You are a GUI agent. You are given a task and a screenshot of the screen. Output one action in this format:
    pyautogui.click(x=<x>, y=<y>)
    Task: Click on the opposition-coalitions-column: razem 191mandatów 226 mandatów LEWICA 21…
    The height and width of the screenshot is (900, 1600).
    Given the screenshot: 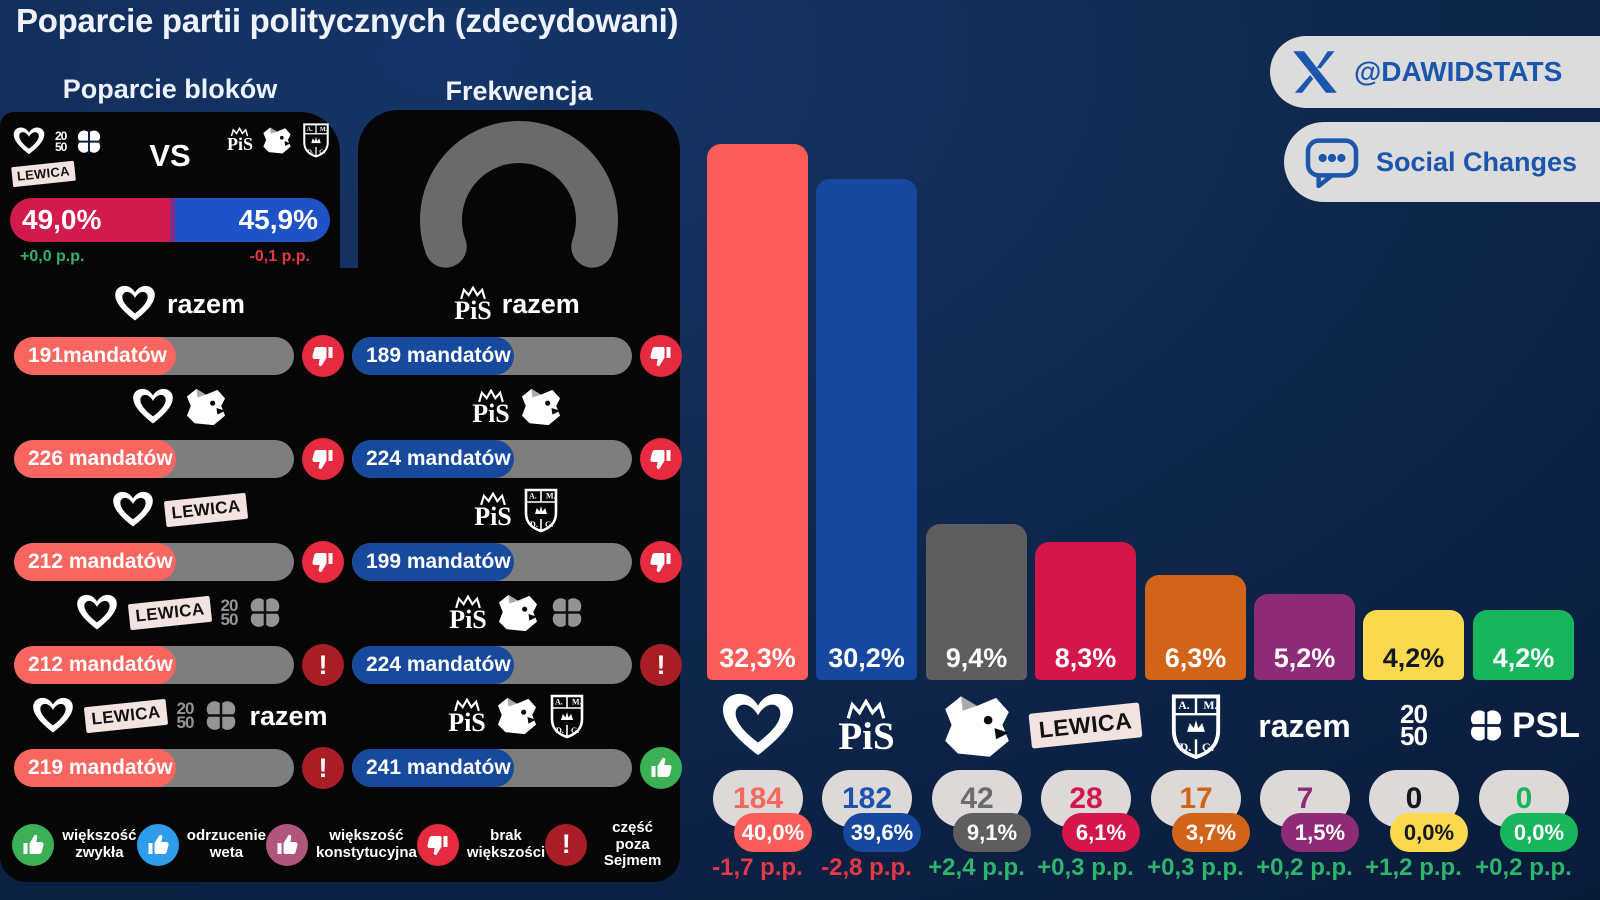 What is the action you would take?
    pyautogui.click(x=179, y=530)
    